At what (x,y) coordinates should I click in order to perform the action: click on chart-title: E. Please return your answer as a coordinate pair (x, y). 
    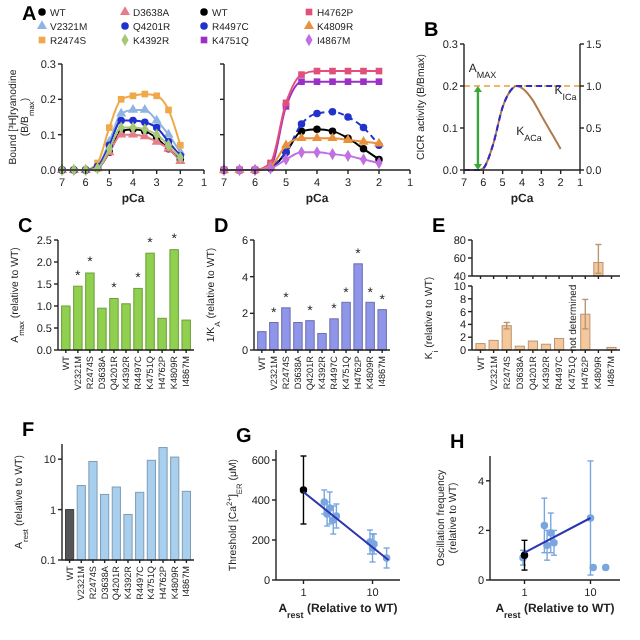
    Looking at the image, I should click on (439, 227).